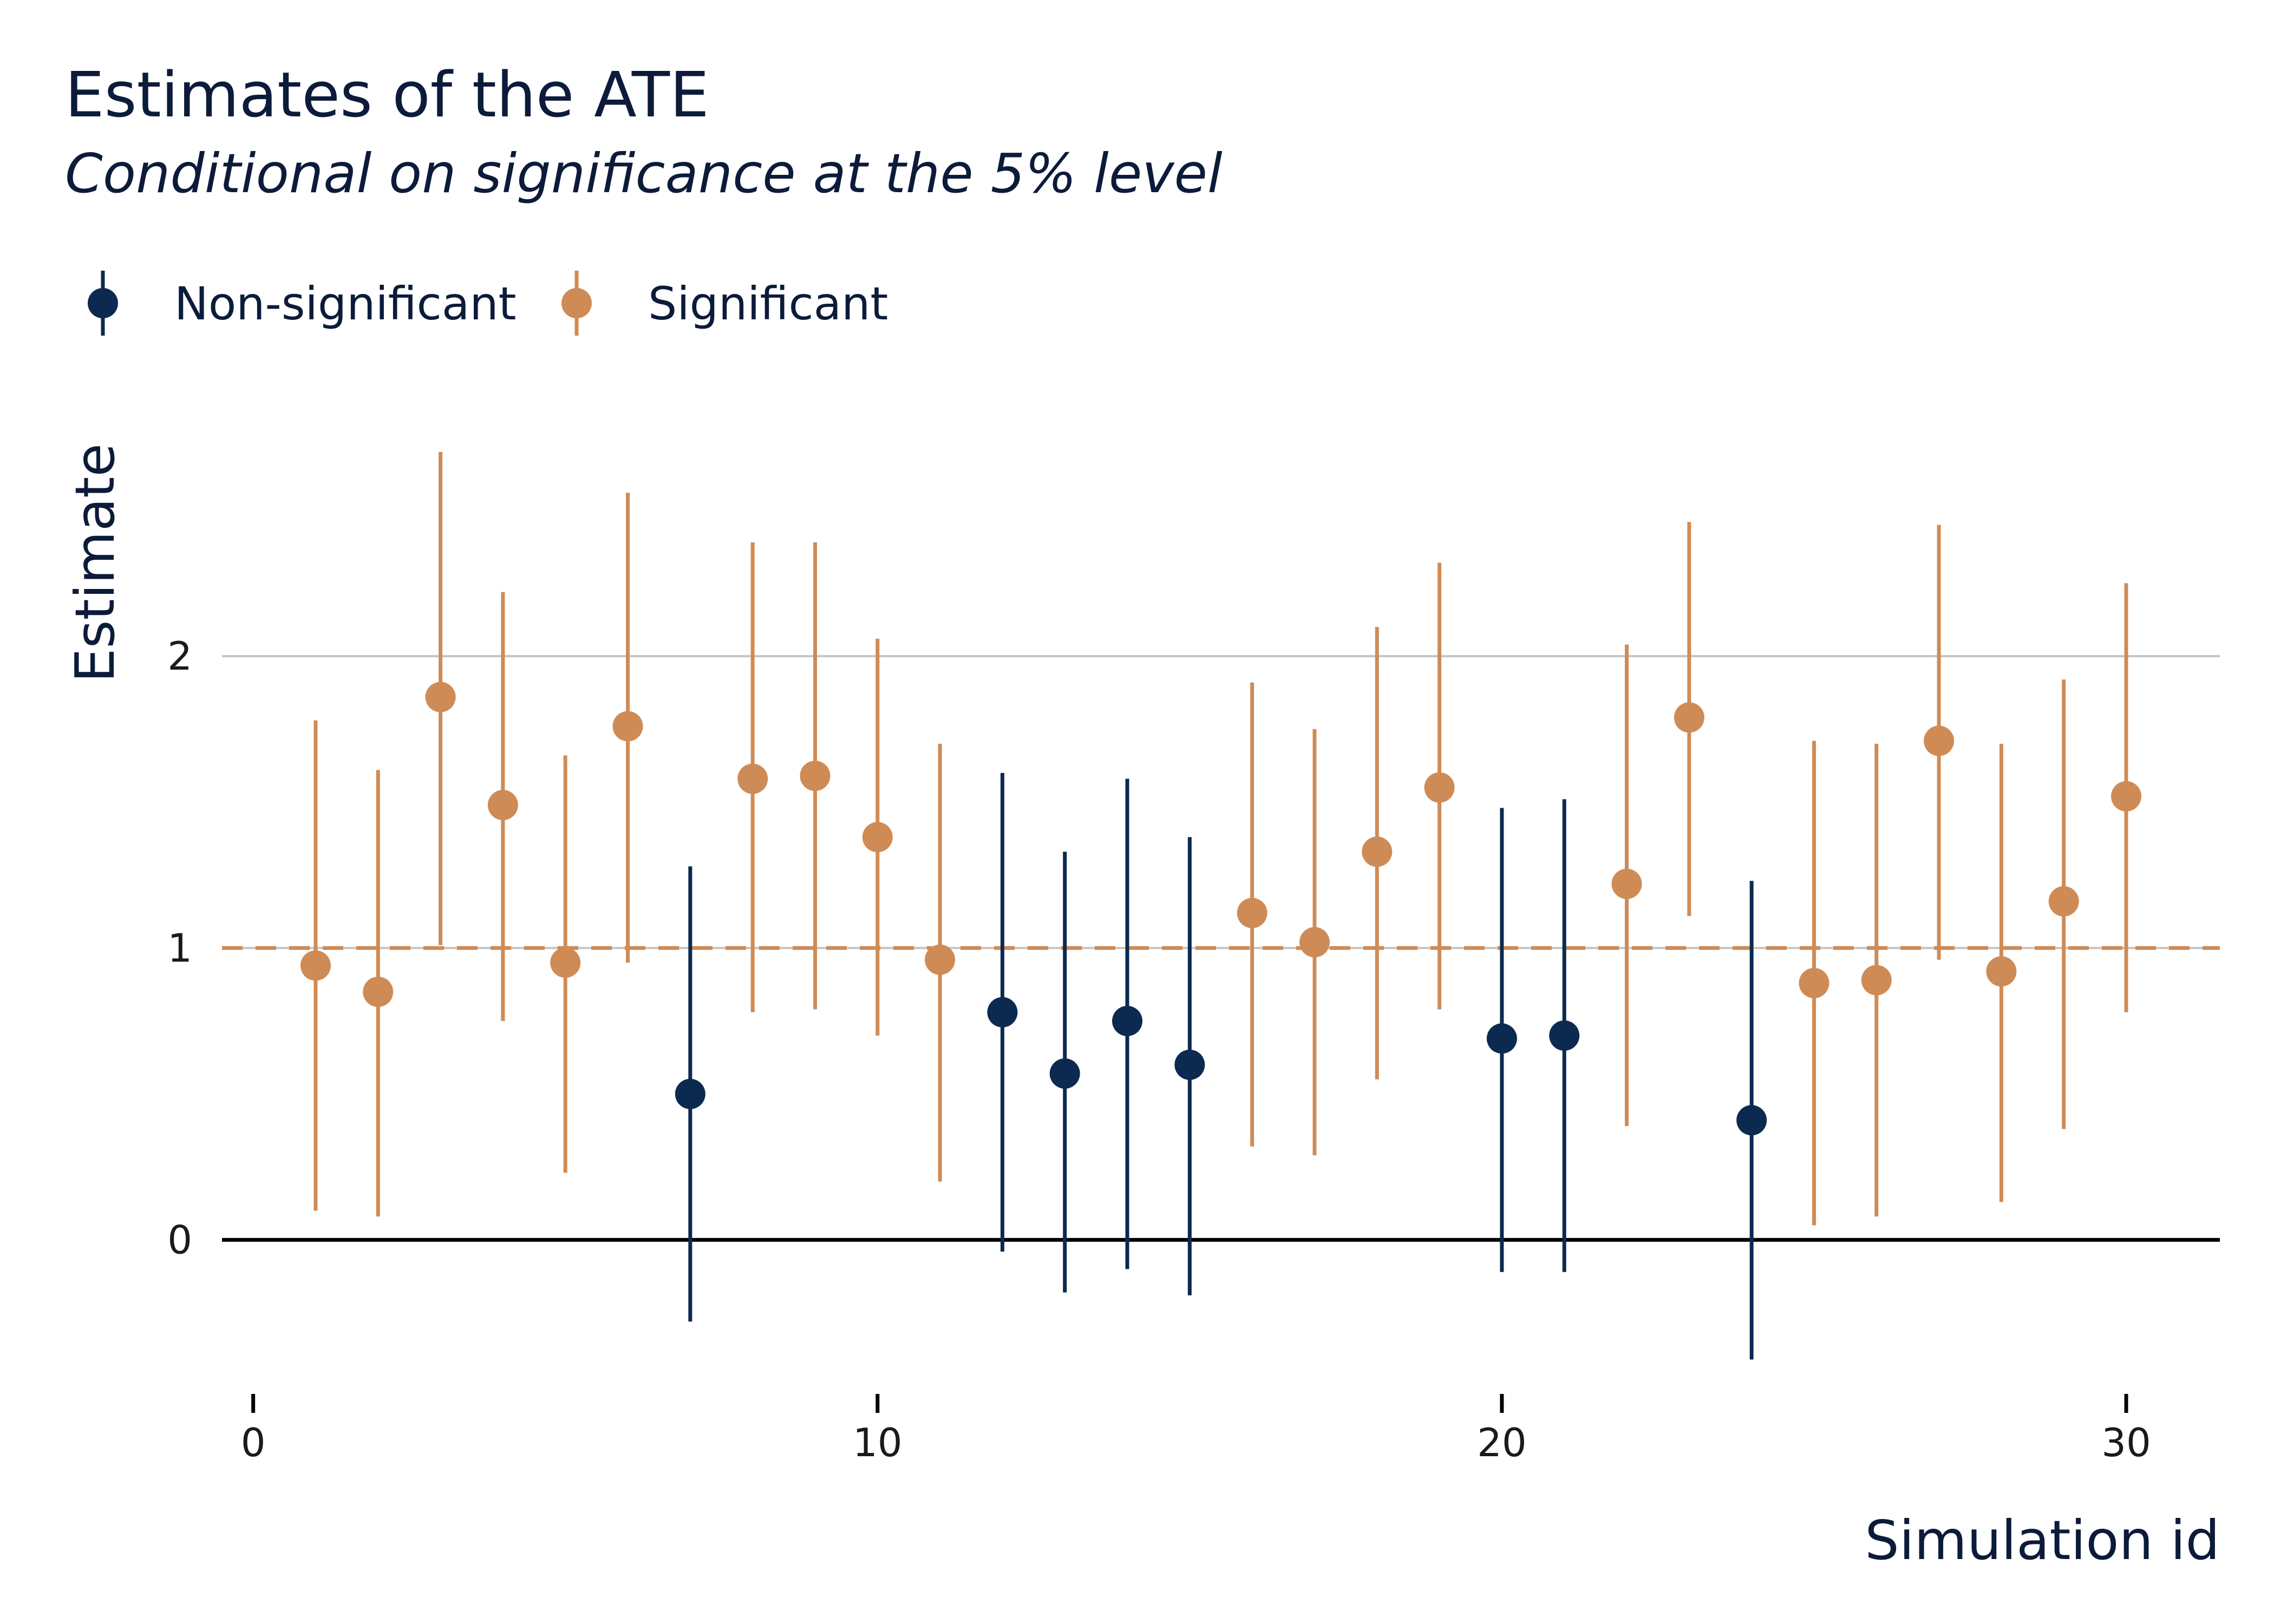  Describe the element at coordinates (254, 1442) in the screenshot. I see `x-tick-label-0: 0` at that location.